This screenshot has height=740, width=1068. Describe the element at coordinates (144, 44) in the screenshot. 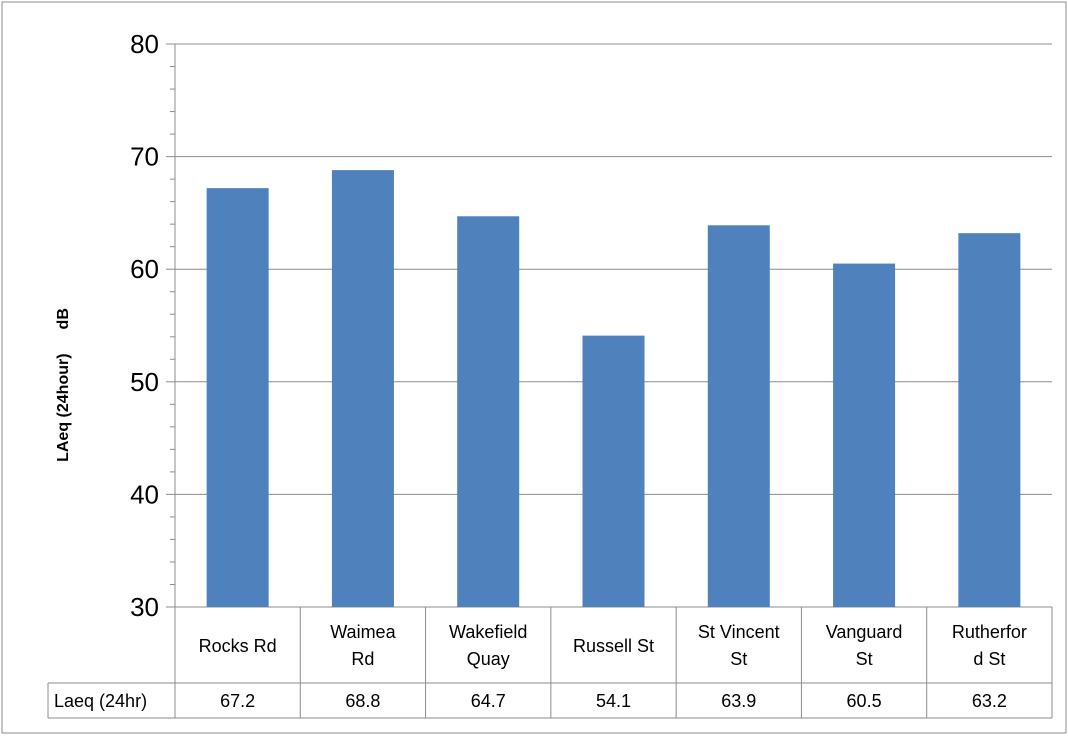

I see `y-tick-label: 80` at that location.